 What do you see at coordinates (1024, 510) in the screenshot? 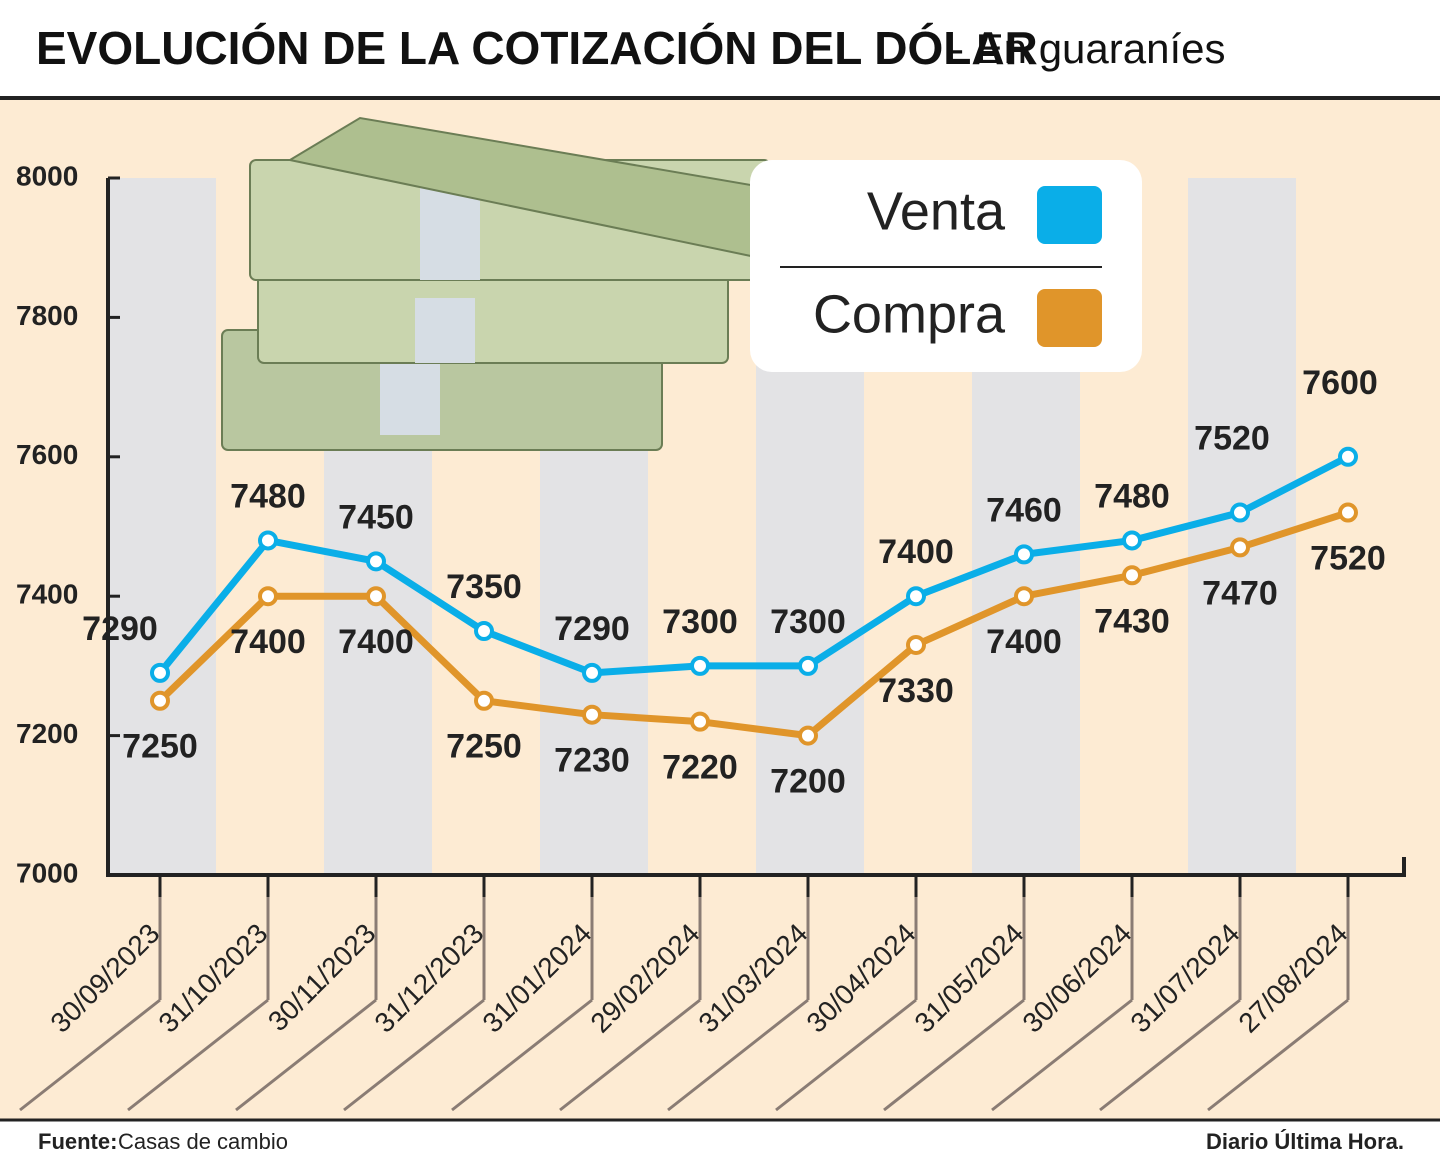
I see `data-label: 7460` at bounding box center [1024, 510].